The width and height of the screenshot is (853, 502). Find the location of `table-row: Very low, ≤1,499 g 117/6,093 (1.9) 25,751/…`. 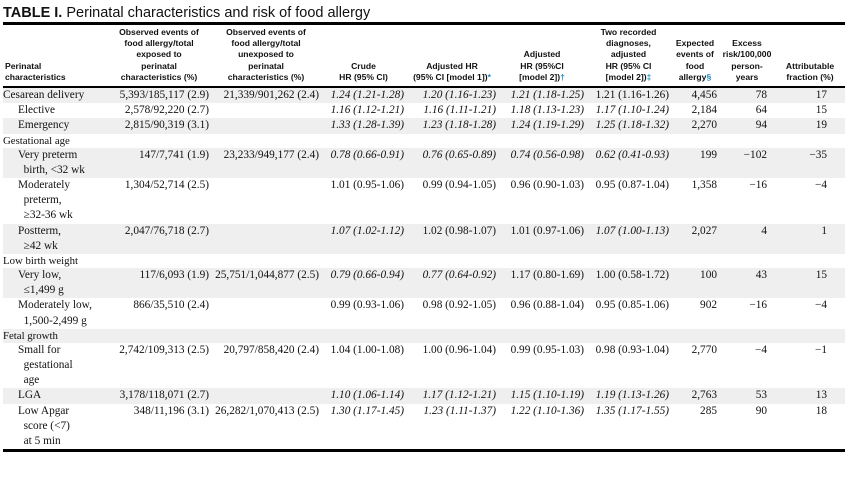

table-row: Very low, ≤1,499 g 117/6,093 (1.9) 25,751/… is located at coordinates (424, 283).